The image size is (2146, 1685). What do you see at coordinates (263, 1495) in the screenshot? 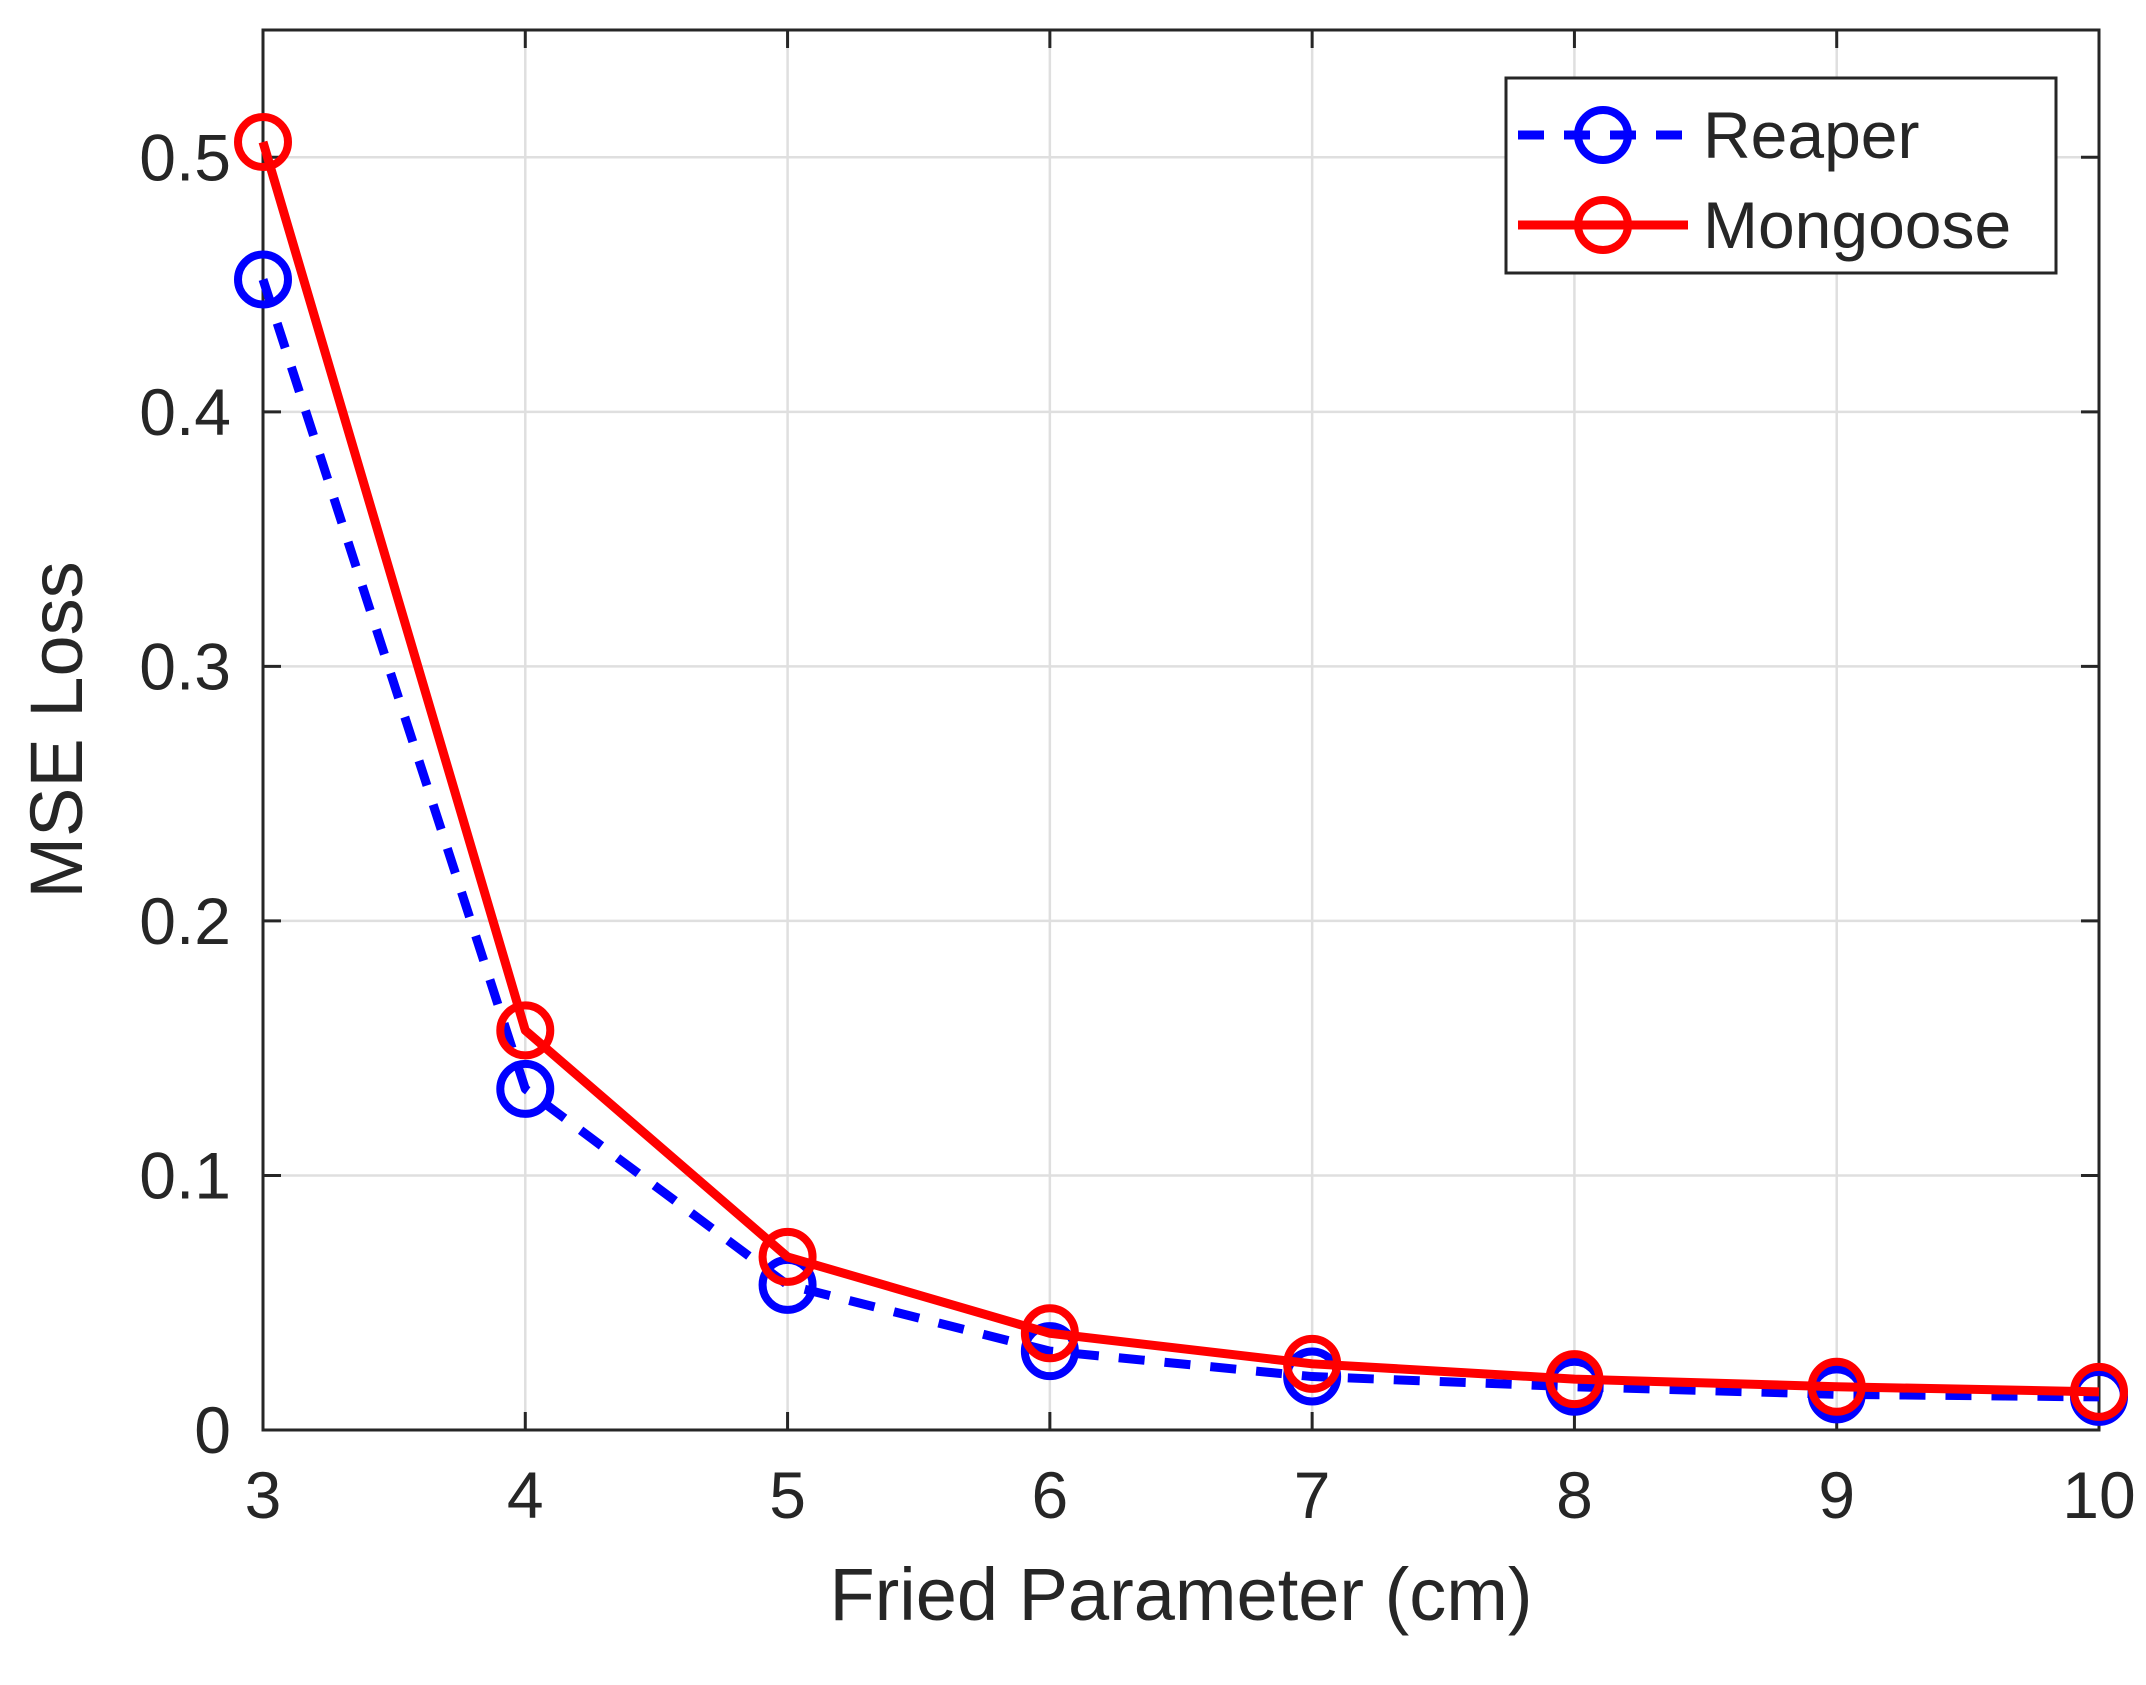
I see `x-tick-label-3: 3` at bounding box center [263, 1495].